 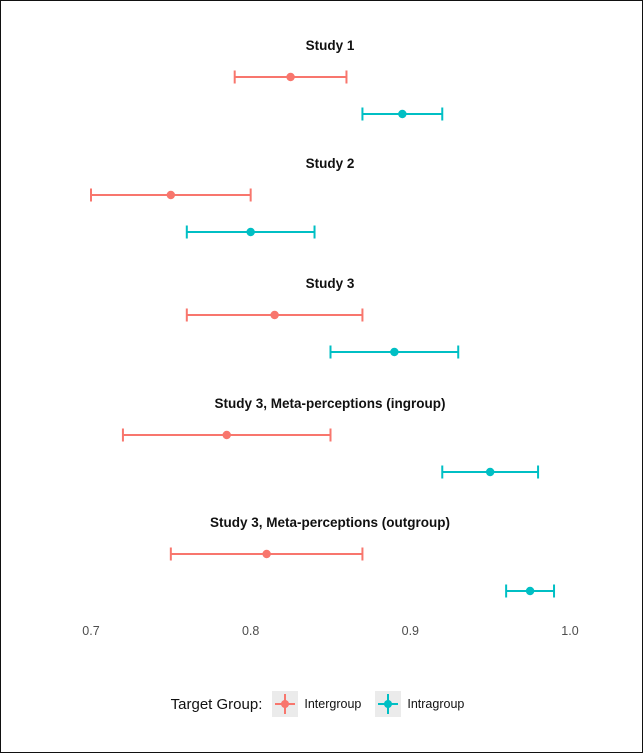 I want to click on x-tick-label: 1.0, so click(x=569, y=631).